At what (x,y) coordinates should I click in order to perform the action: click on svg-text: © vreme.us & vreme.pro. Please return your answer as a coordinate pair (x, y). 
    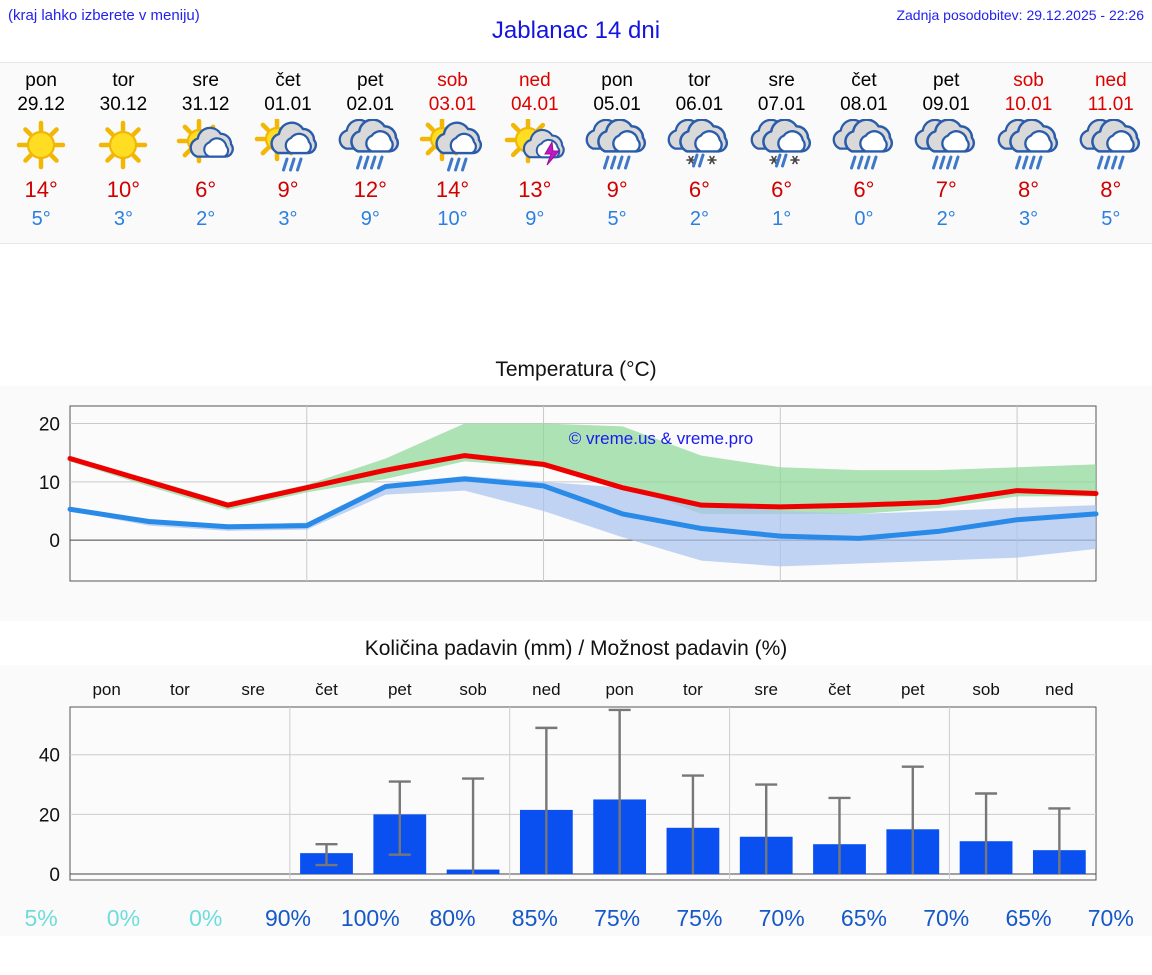
    Looking at the image, I should click on (661, 438).